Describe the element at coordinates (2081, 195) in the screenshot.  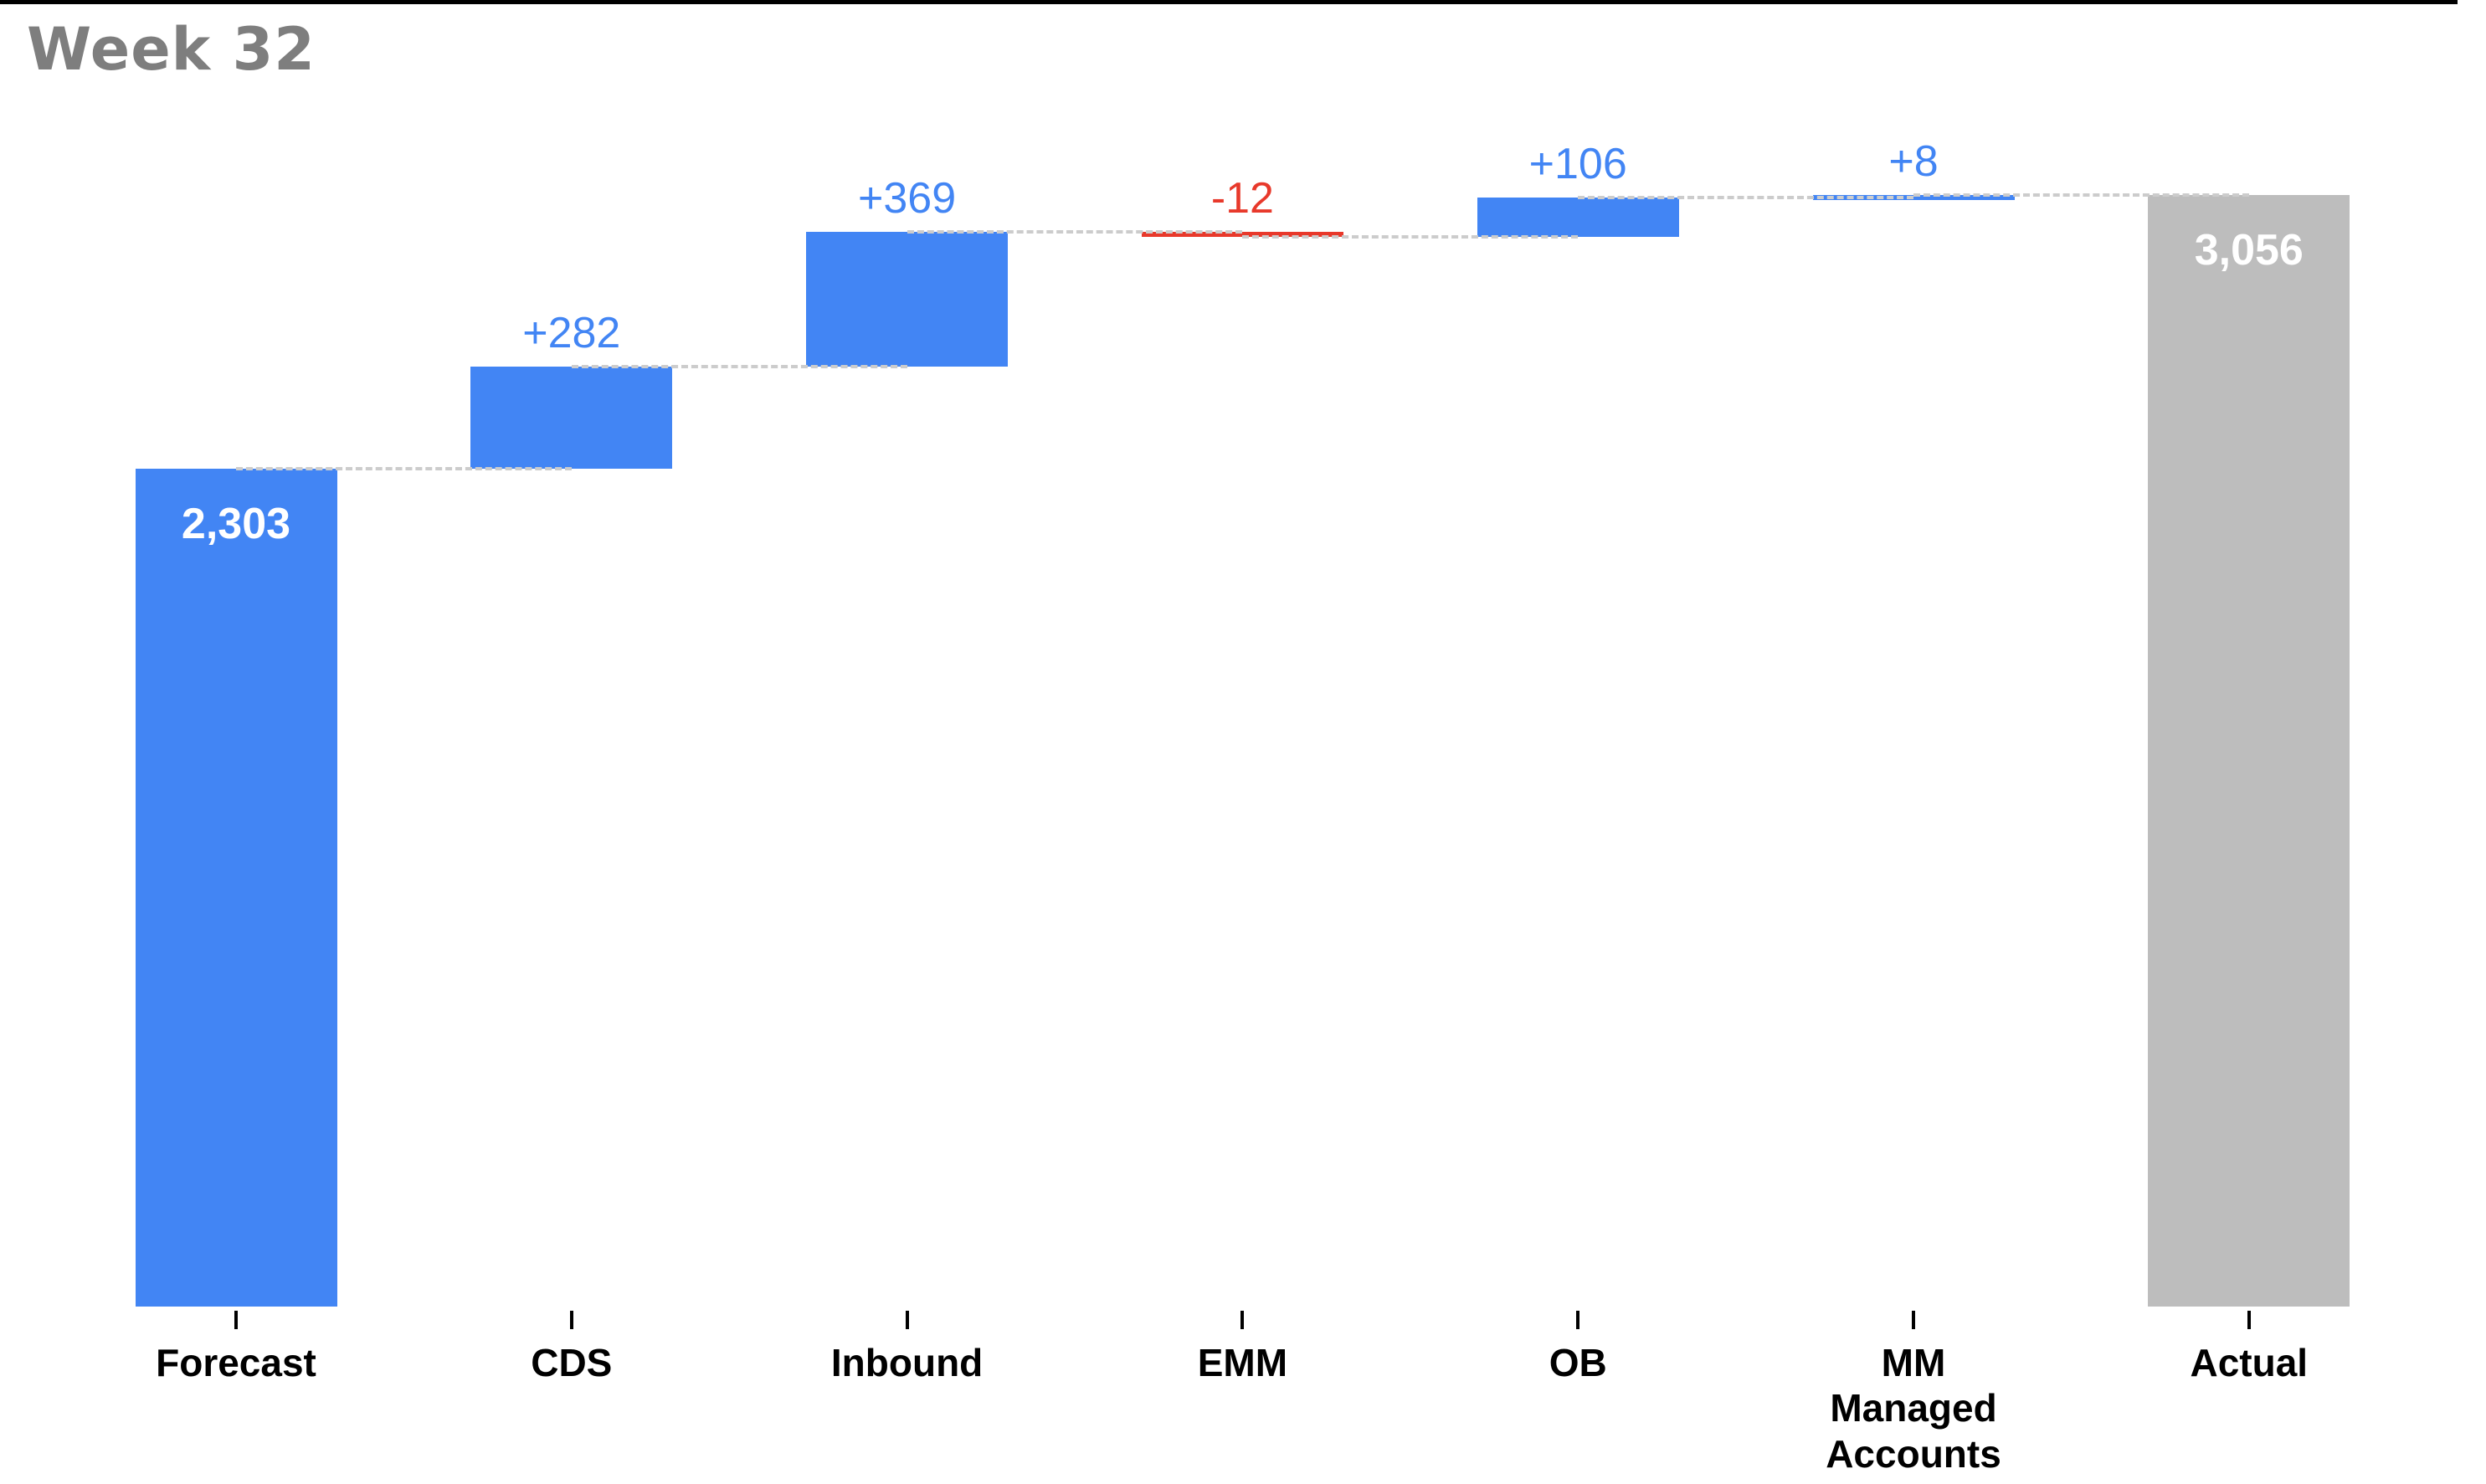
I see `connector-mm-managed-accounts-to-actual` at that location.